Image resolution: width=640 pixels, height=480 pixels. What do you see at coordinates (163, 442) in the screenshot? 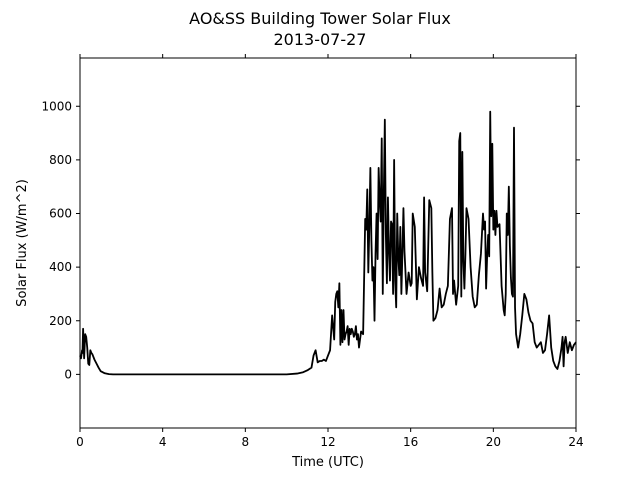
I see `x-tick-label: 4` at bounding box center [163, 442].